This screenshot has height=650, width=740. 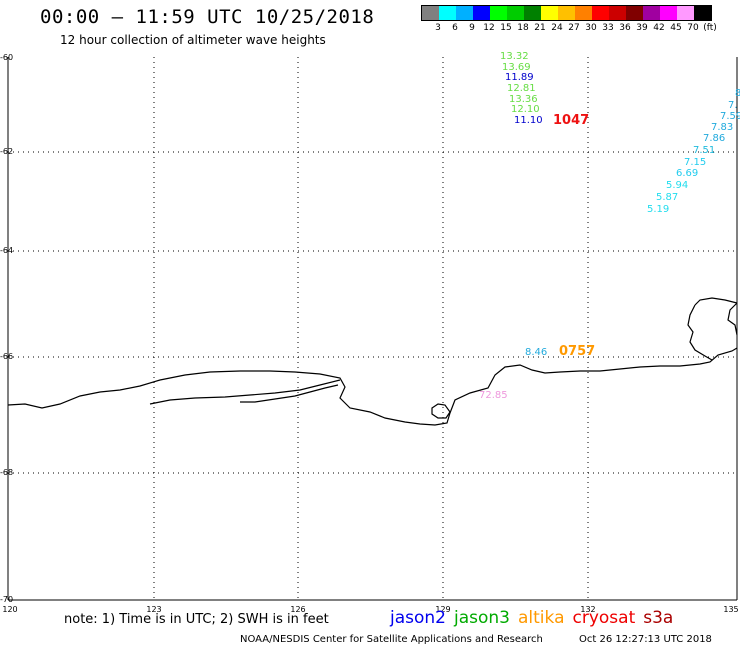 What do you see at coordinates (695, 162) in the screenshot?
I see `swh-observation: 7.15` at bounding box center [695, 162].